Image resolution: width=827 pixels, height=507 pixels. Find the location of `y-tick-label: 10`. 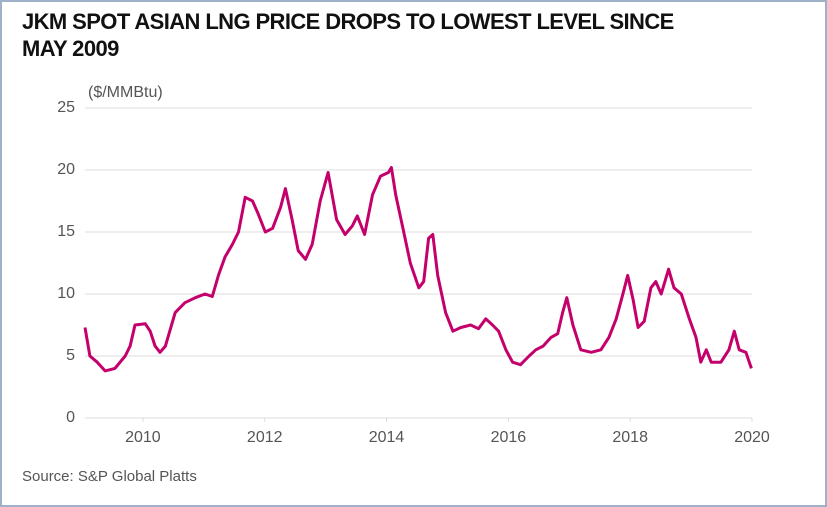

y-tick-label: 10 is located at coordinates (66, 293).